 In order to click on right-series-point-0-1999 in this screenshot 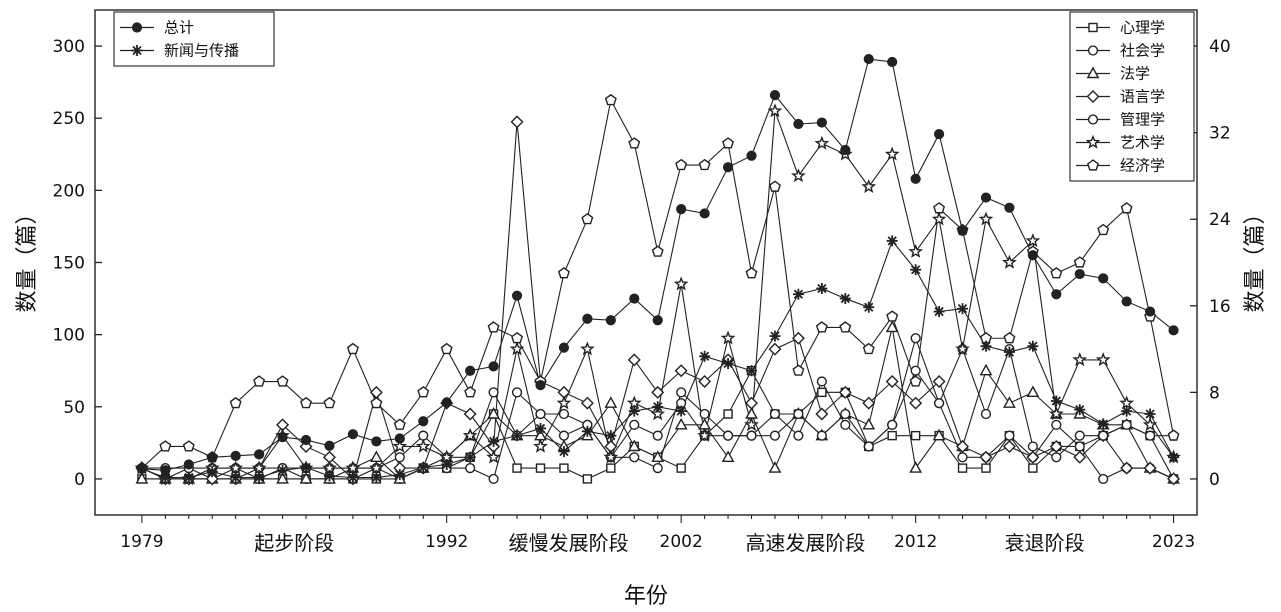, I will do `click(611, 468)`.